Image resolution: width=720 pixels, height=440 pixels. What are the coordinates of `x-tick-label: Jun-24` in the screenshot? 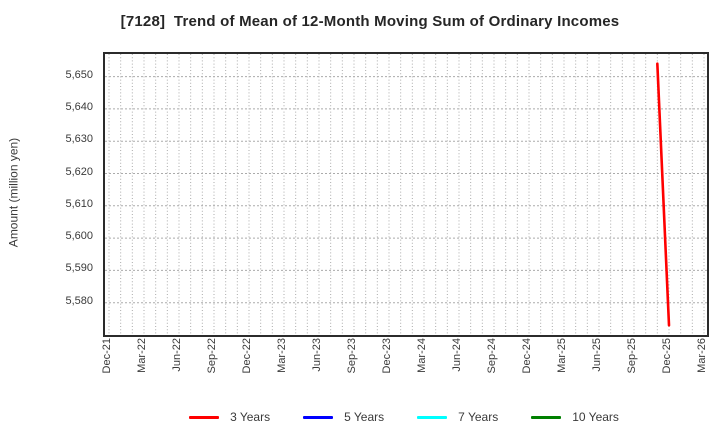 It's located at (457, 355).